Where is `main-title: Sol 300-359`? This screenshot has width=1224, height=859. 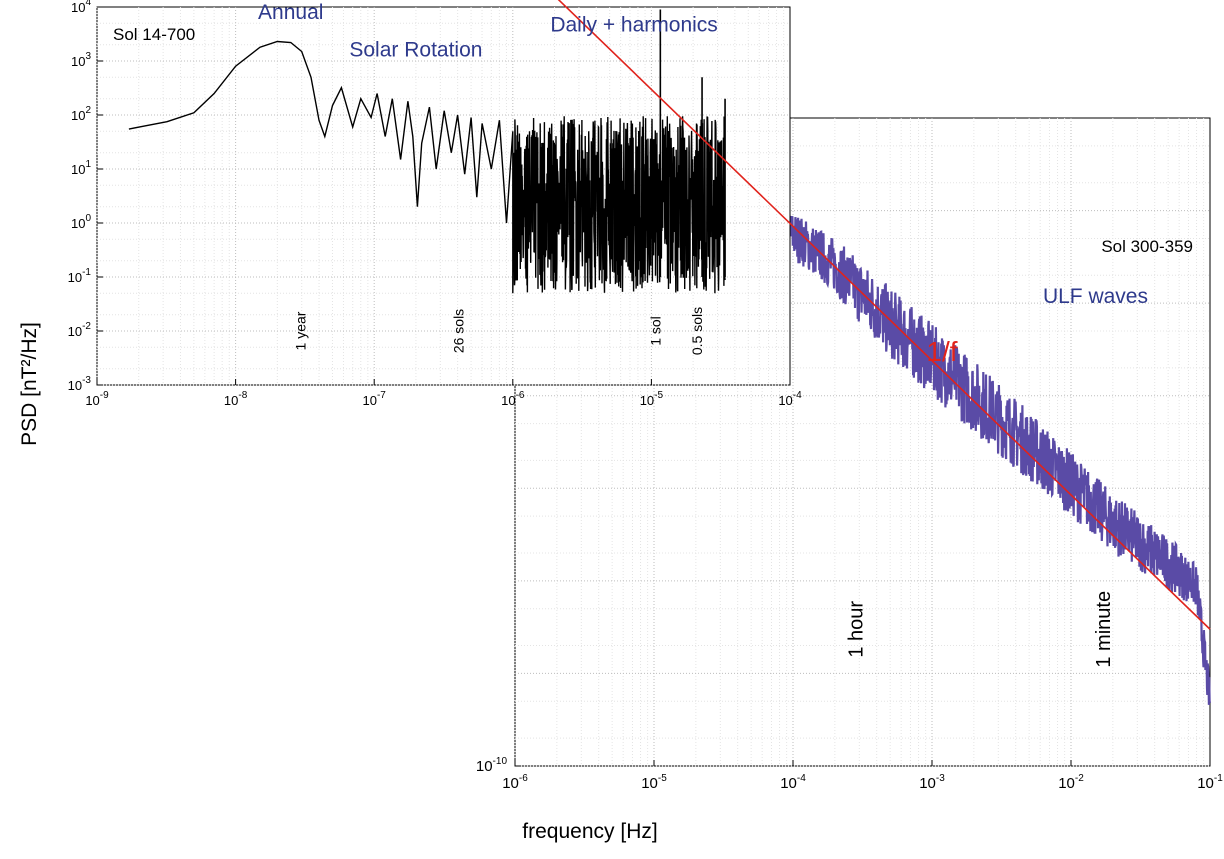 main-title: Sol 300-359 is located at coordinates (1147, 246).